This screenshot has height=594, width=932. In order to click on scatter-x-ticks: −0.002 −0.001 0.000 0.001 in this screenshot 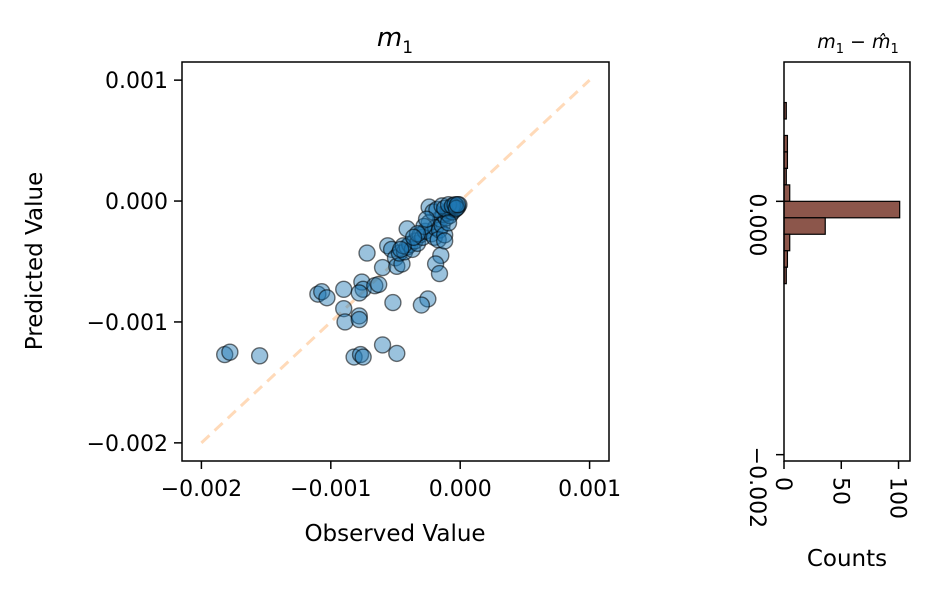, I will do `click(391, 481)`.